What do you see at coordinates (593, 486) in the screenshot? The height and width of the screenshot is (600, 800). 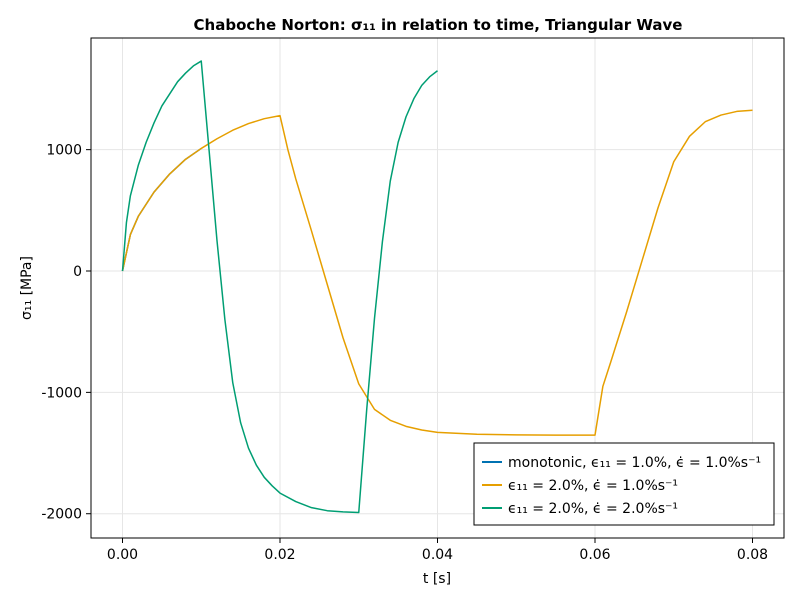 I see `legend-label: ϵ₁₁ = 2.0%, ϵ̇ = 1.0%s⁻¹` at bounding box center [593, 486].